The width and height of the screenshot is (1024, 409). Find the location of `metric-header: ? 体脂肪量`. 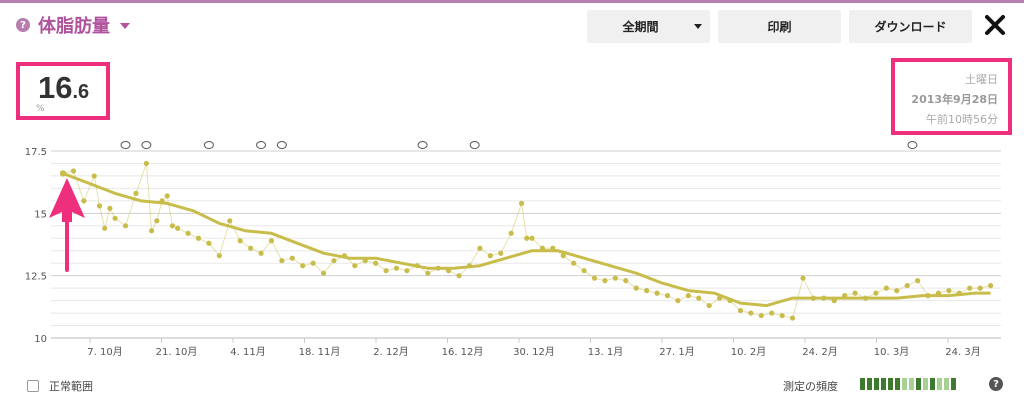

metric-header: ? 体脂肪量 is located at coordinates (73, 25).